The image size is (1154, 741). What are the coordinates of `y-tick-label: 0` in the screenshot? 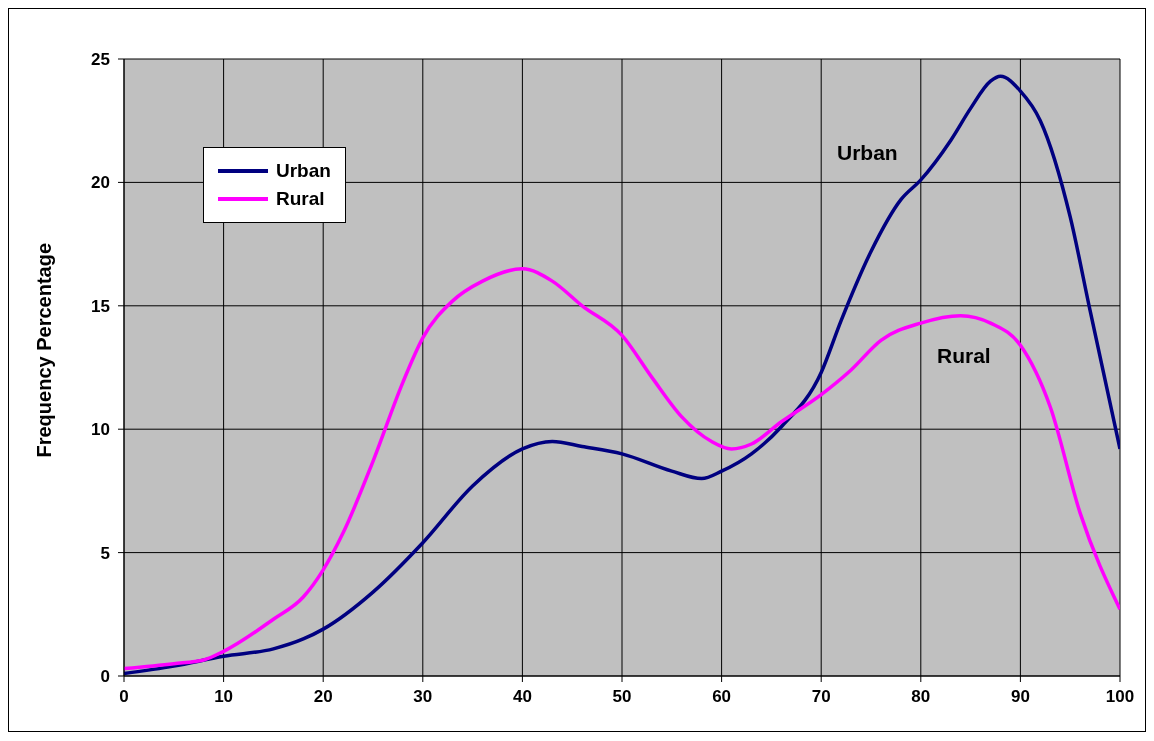 It's located at (105, 677).